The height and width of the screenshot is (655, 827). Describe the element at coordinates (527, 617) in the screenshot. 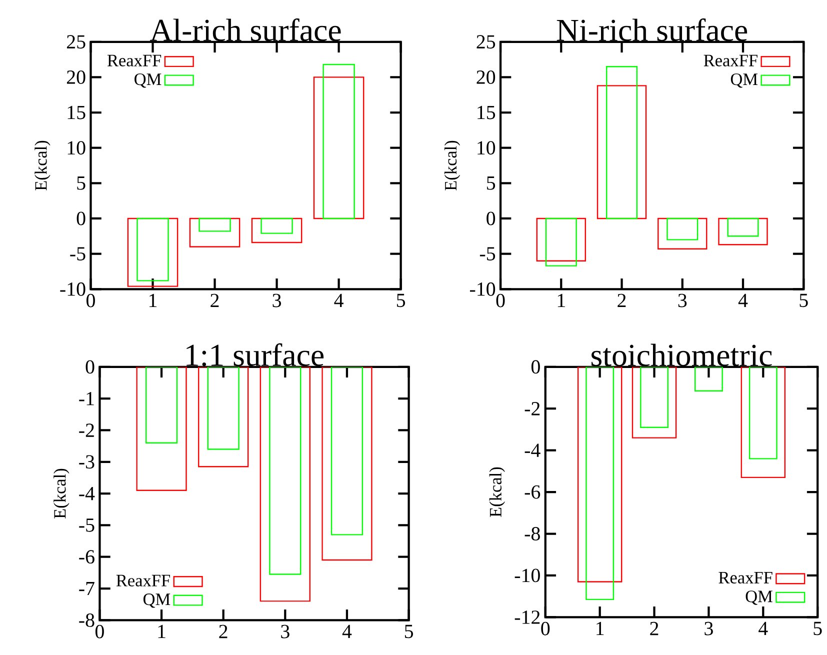

I see `y-tick-label: -12` at that location.